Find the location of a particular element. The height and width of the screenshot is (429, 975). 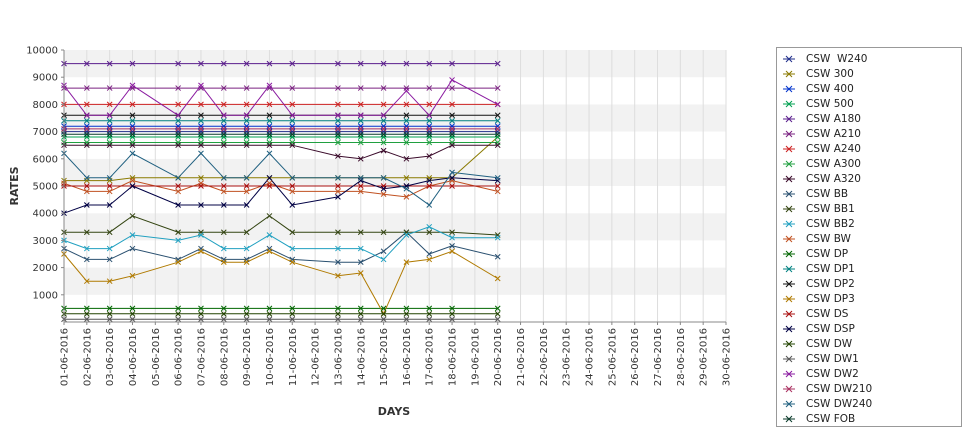

x-tick-label: 12-06-2016 is located at coordinates (316, 357).